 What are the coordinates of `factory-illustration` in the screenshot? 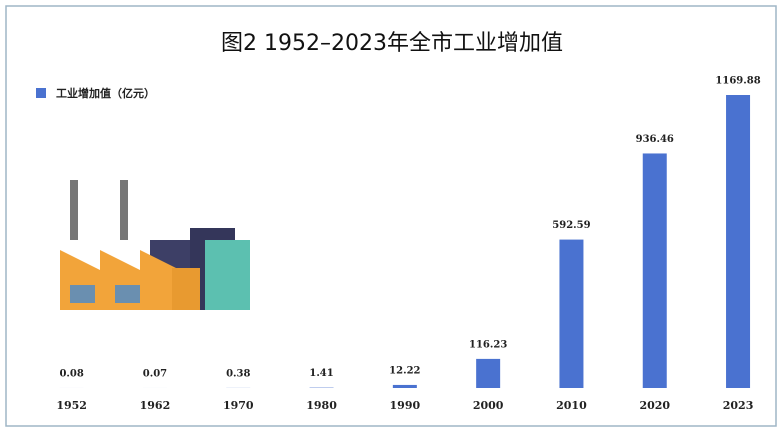 It's located at (155, 245).